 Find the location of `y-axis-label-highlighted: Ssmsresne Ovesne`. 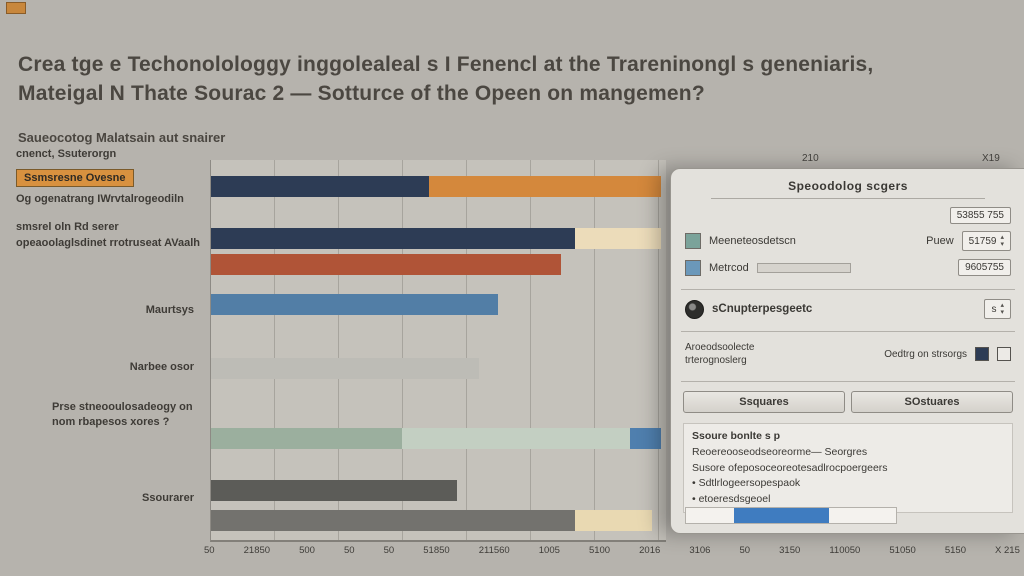

y-axis-label-highlighted: Ssmsresne Ovesne is located at coordinates (75, 178).